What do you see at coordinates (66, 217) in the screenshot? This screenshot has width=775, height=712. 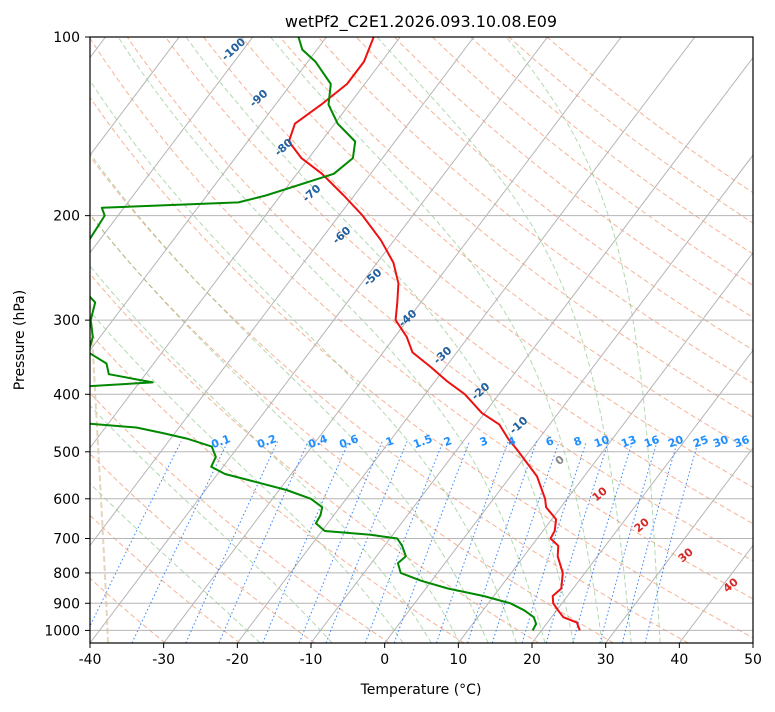 I see `y-tick-label: 200` at bounding box center [66, 217].